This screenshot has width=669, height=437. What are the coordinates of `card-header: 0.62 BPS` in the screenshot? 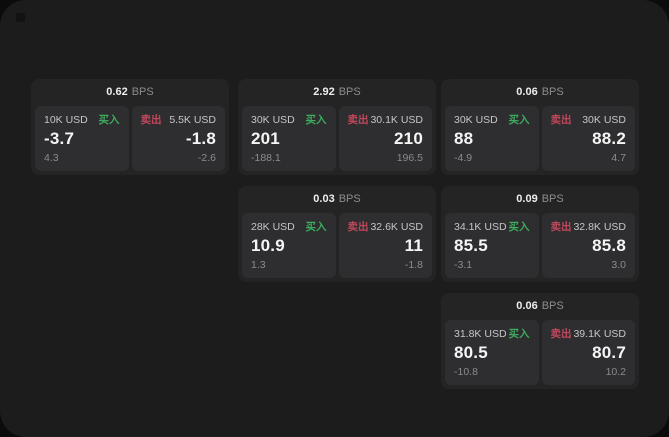 It's located at (130, 92).